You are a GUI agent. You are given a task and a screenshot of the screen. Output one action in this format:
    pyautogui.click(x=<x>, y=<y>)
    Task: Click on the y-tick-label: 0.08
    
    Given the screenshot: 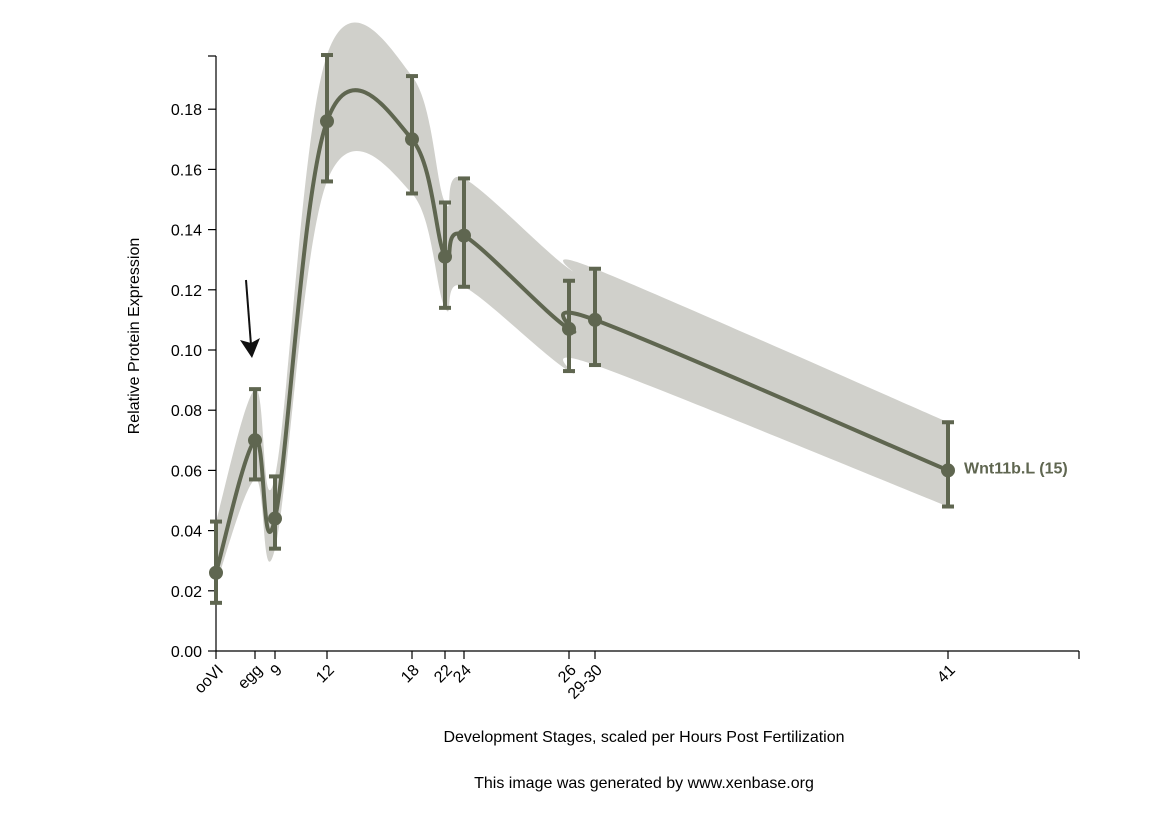 What is the action you would take?
    pyautogui.click(x=186, y=411)
    